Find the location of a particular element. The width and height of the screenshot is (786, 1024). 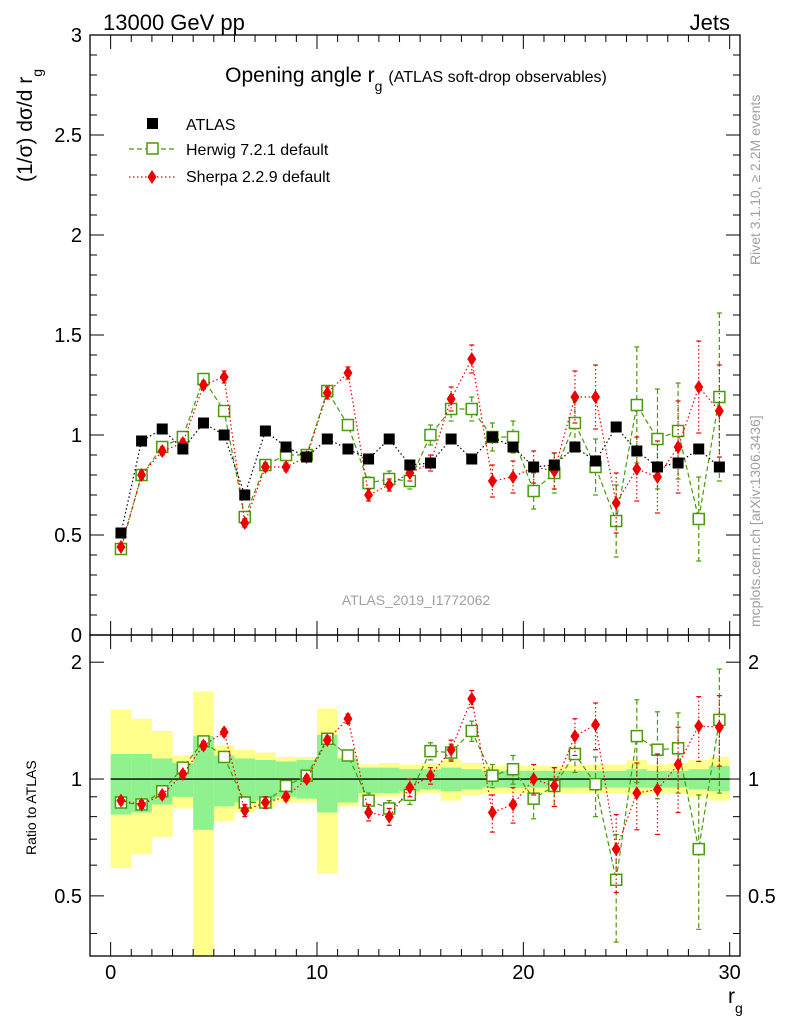

x-axis-label-main: r is located at coordinates (731, 996).